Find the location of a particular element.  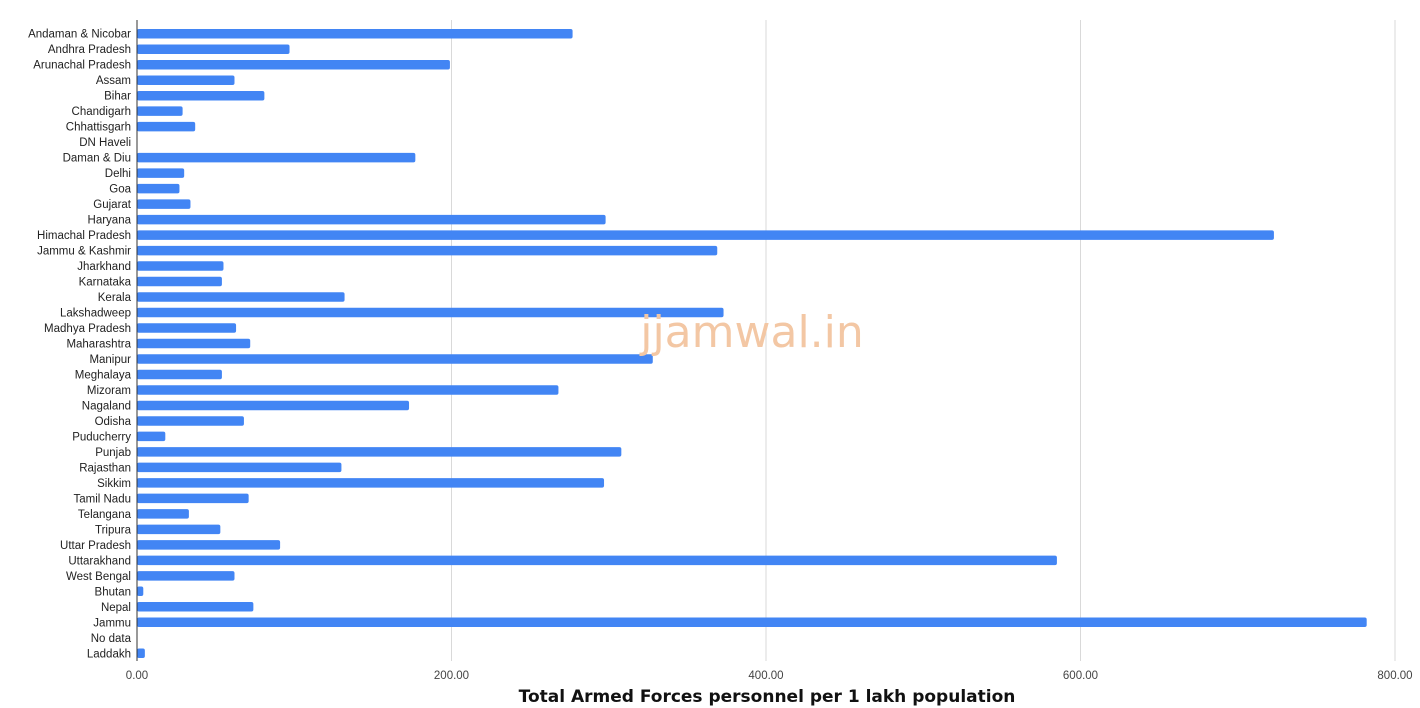

watermark: jjamwal.in is located at coordinates (751, 332).